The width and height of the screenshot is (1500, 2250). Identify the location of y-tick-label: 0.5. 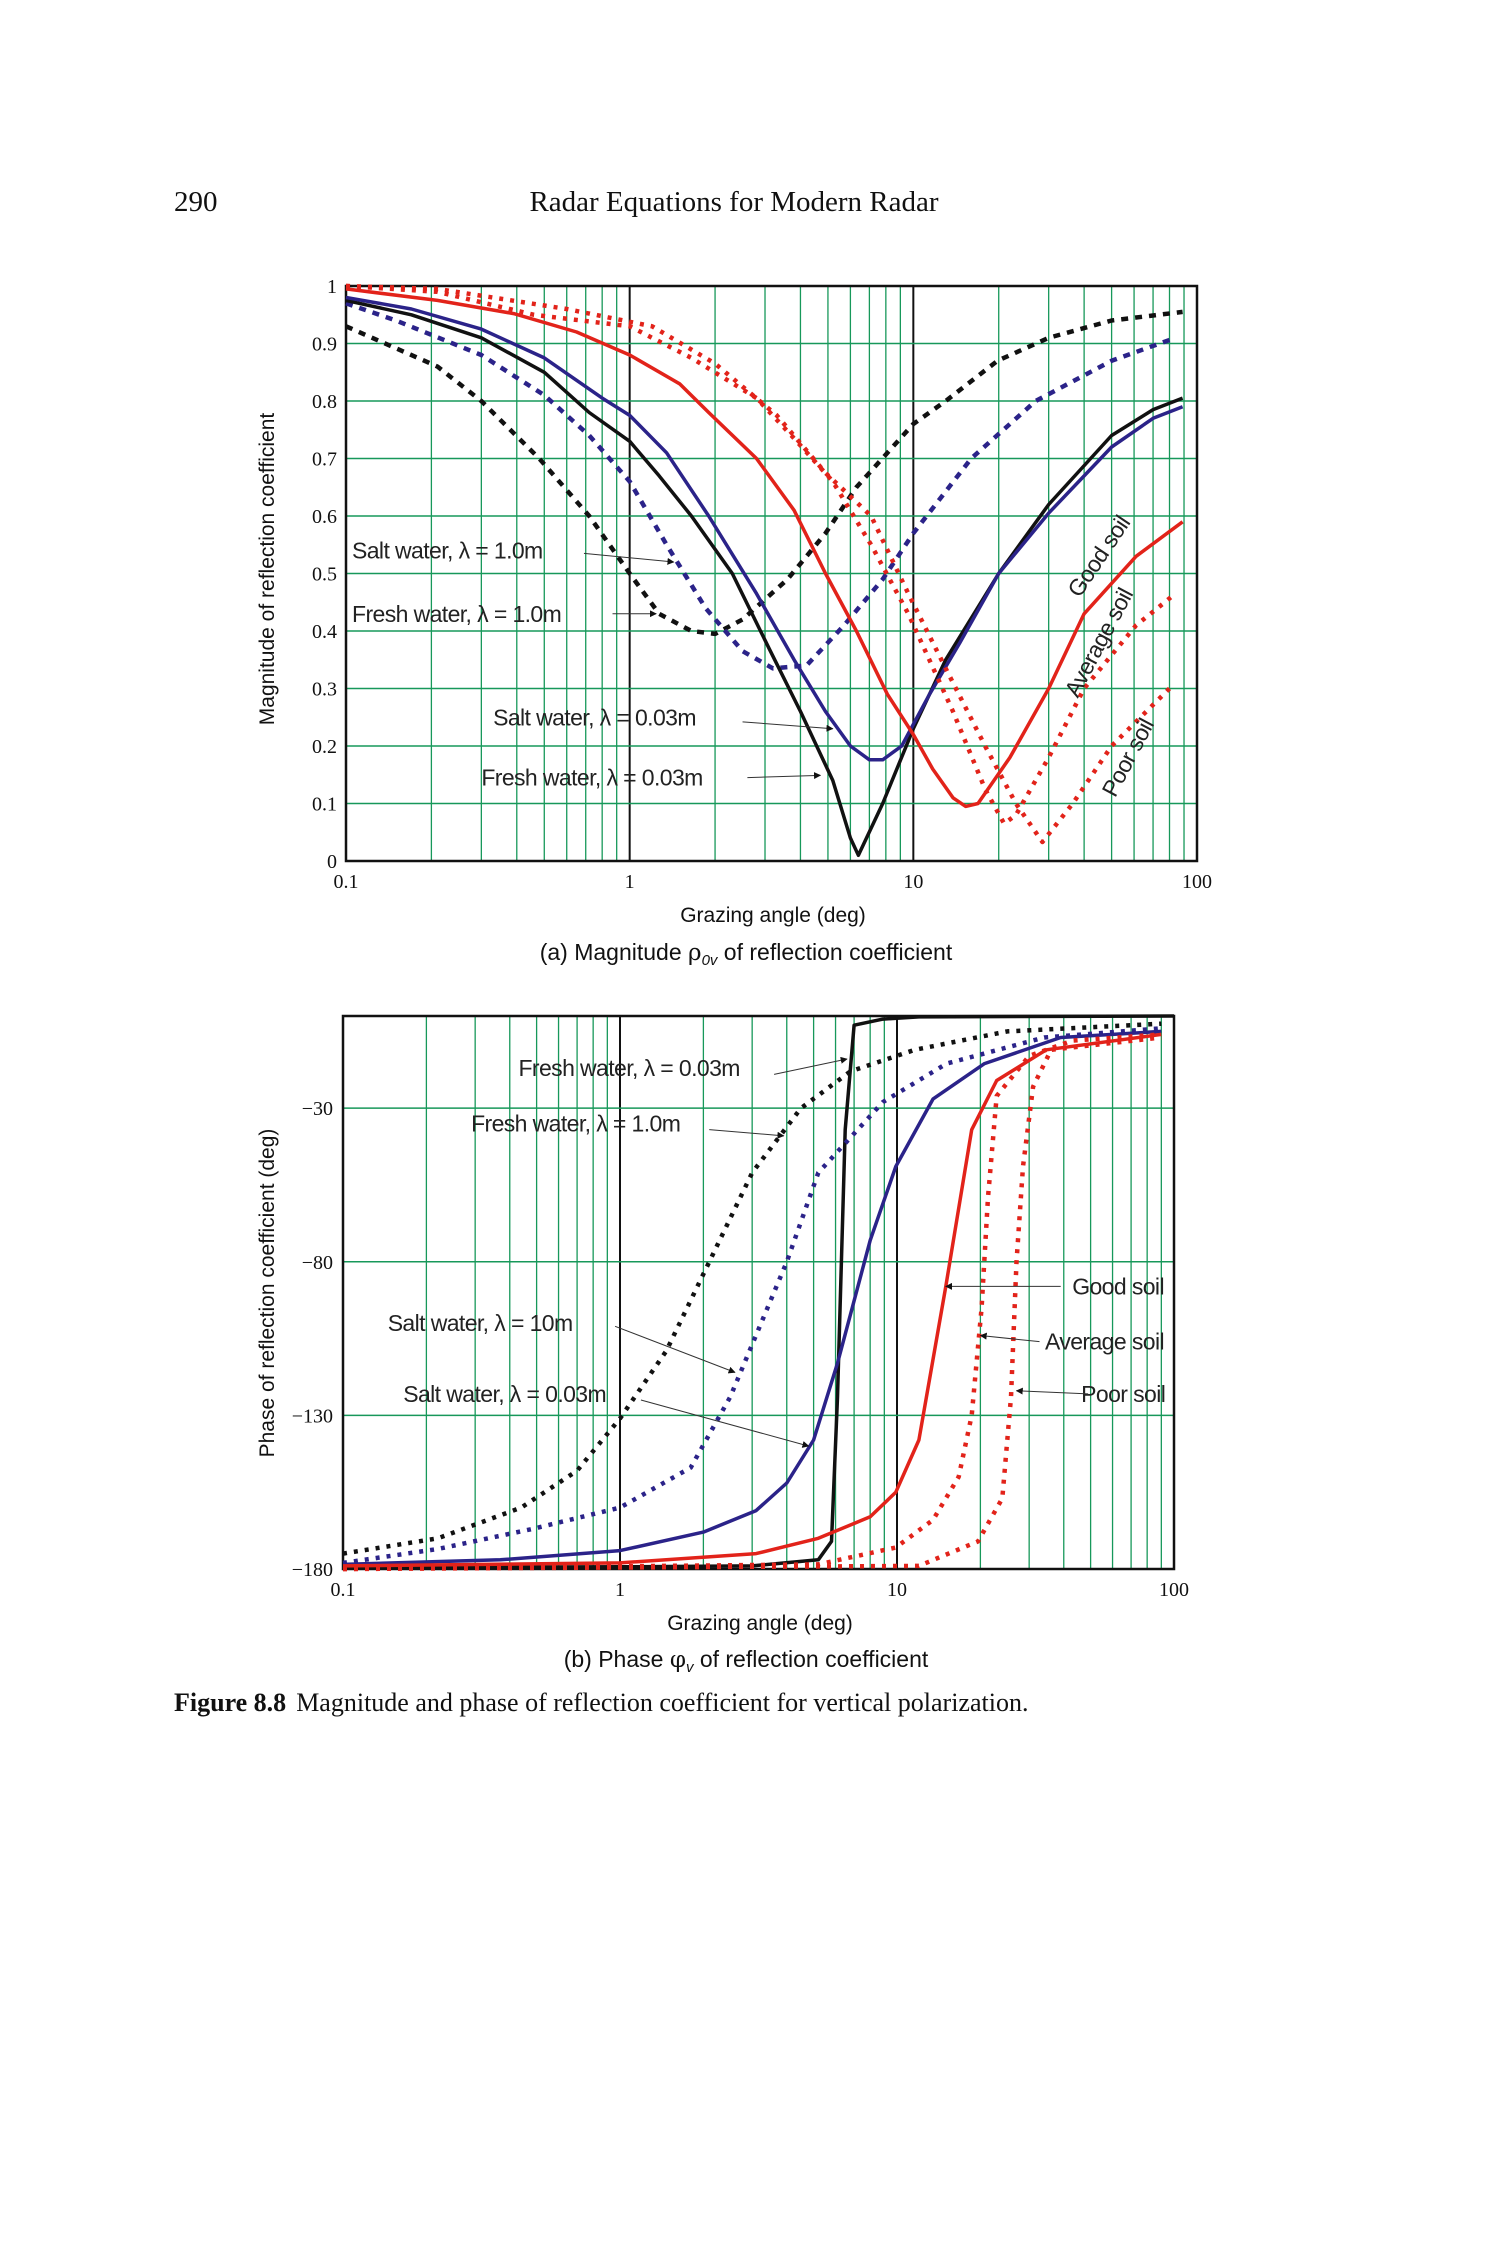
(324, 575).